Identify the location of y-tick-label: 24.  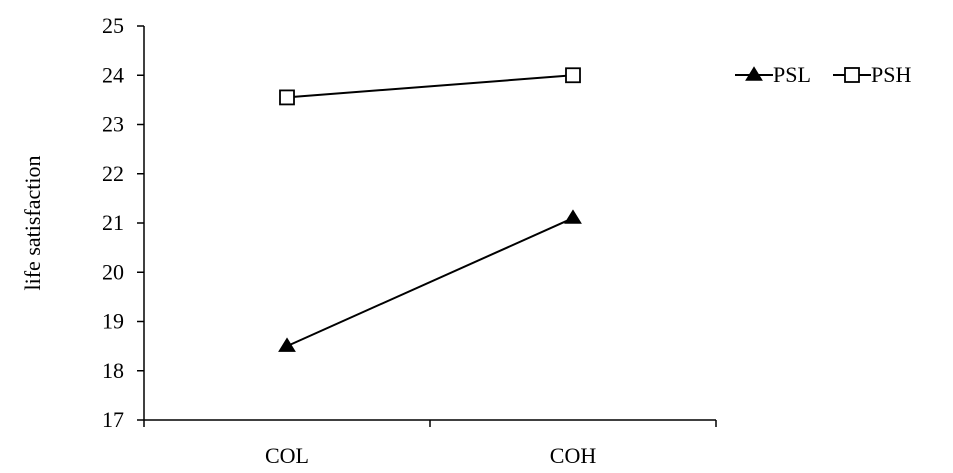
(113, 74).